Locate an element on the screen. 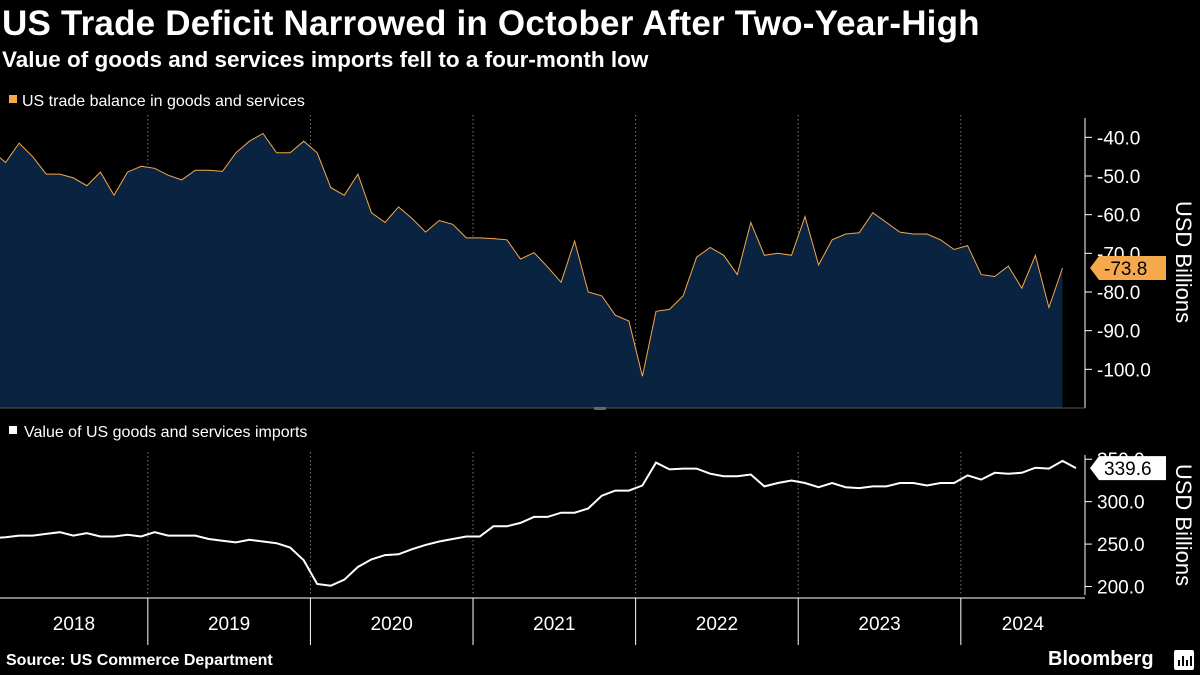 The image size is (1200, 675). x-tick-label: 2020 is located at coordinates (392, 624).